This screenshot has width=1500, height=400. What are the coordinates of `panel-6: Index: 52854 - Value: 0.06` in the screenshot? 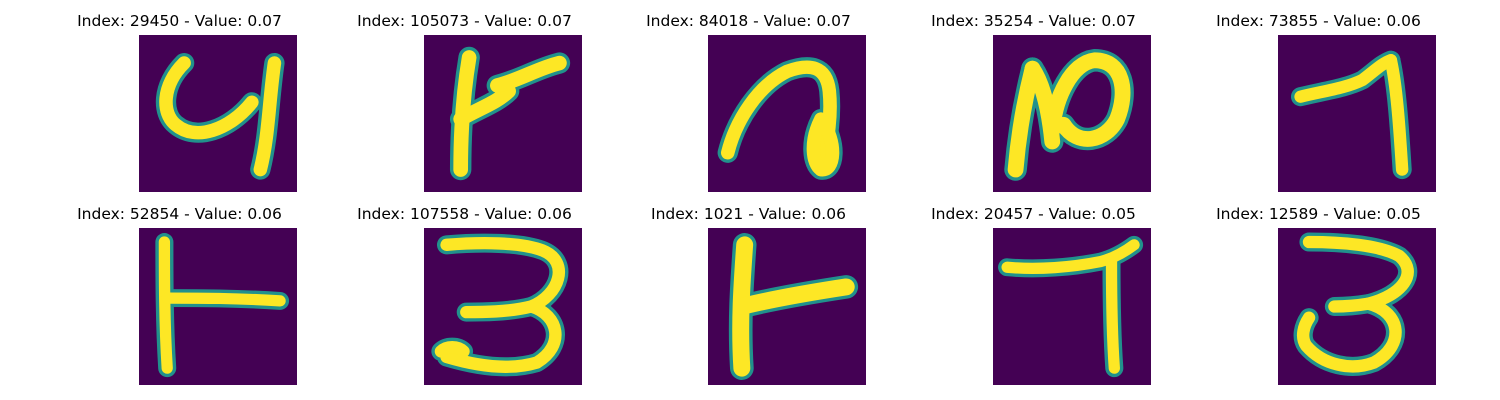 It's located at (179, 289).